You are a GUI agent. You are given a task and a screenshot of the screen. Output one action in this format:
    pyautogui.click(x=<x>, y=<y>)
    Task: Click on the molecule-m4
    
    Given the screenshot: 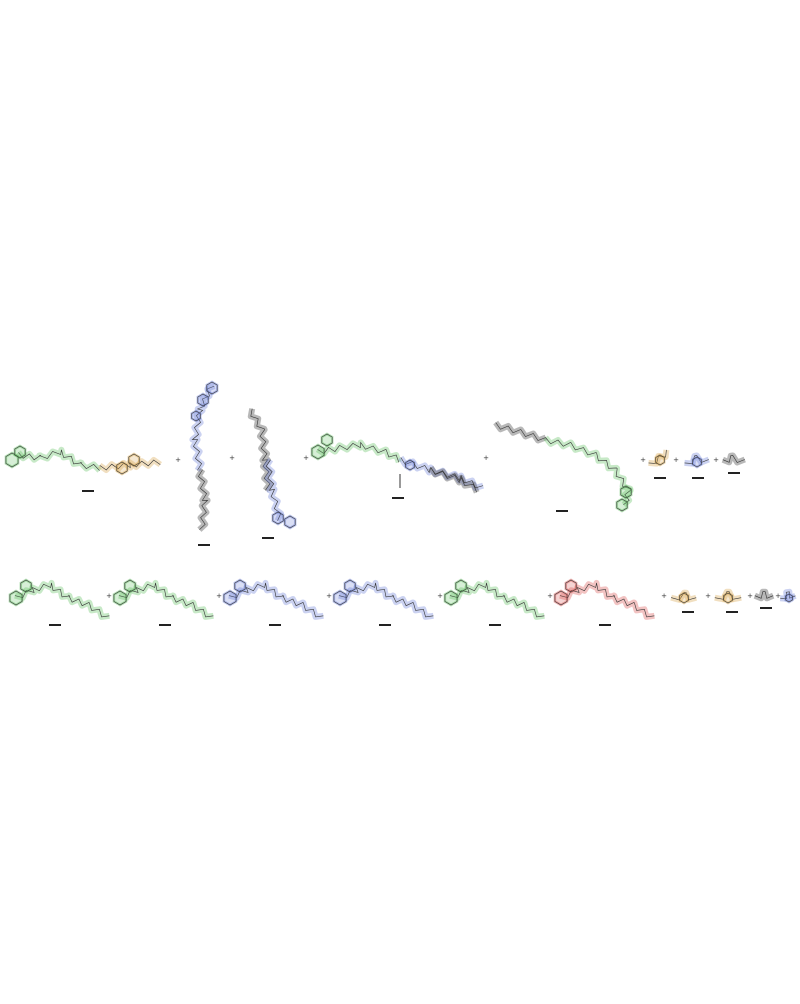 What is the action you would take?
    pyautogui.click(x=397, y=465)
    